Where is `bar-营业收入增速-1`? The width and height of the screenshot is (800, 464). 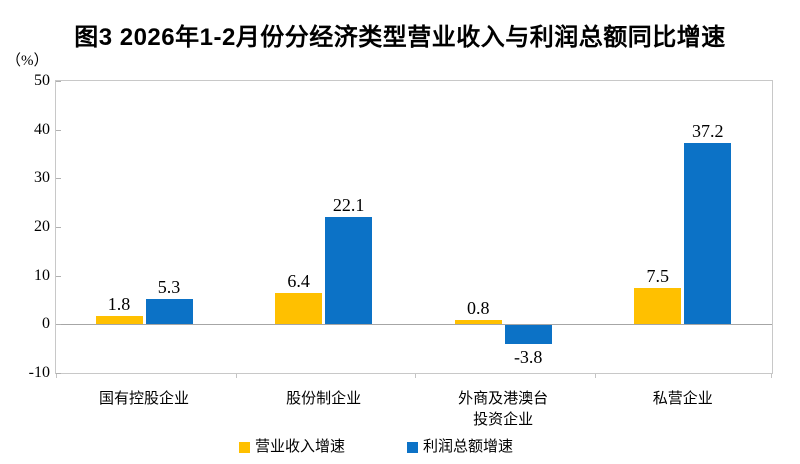
bar-营业收入增速-1 is located at coordinates (299, 309).